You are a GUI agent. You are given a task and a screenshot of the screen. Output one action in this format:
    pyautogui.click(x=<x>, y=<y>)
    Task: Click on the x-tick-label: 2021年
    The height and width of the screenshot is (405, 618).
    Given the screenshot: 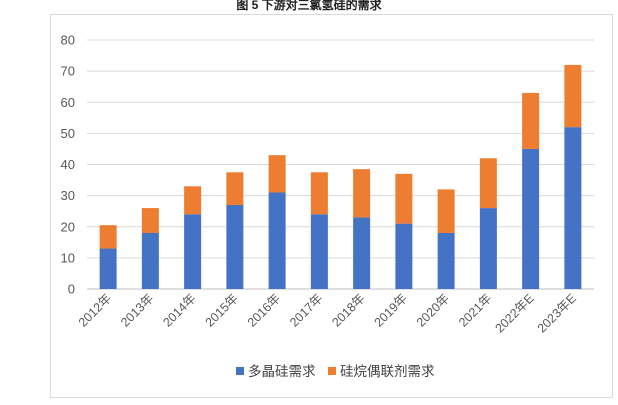 What is the action you would take?
    pyautogui.click(x=475, y=310)
    